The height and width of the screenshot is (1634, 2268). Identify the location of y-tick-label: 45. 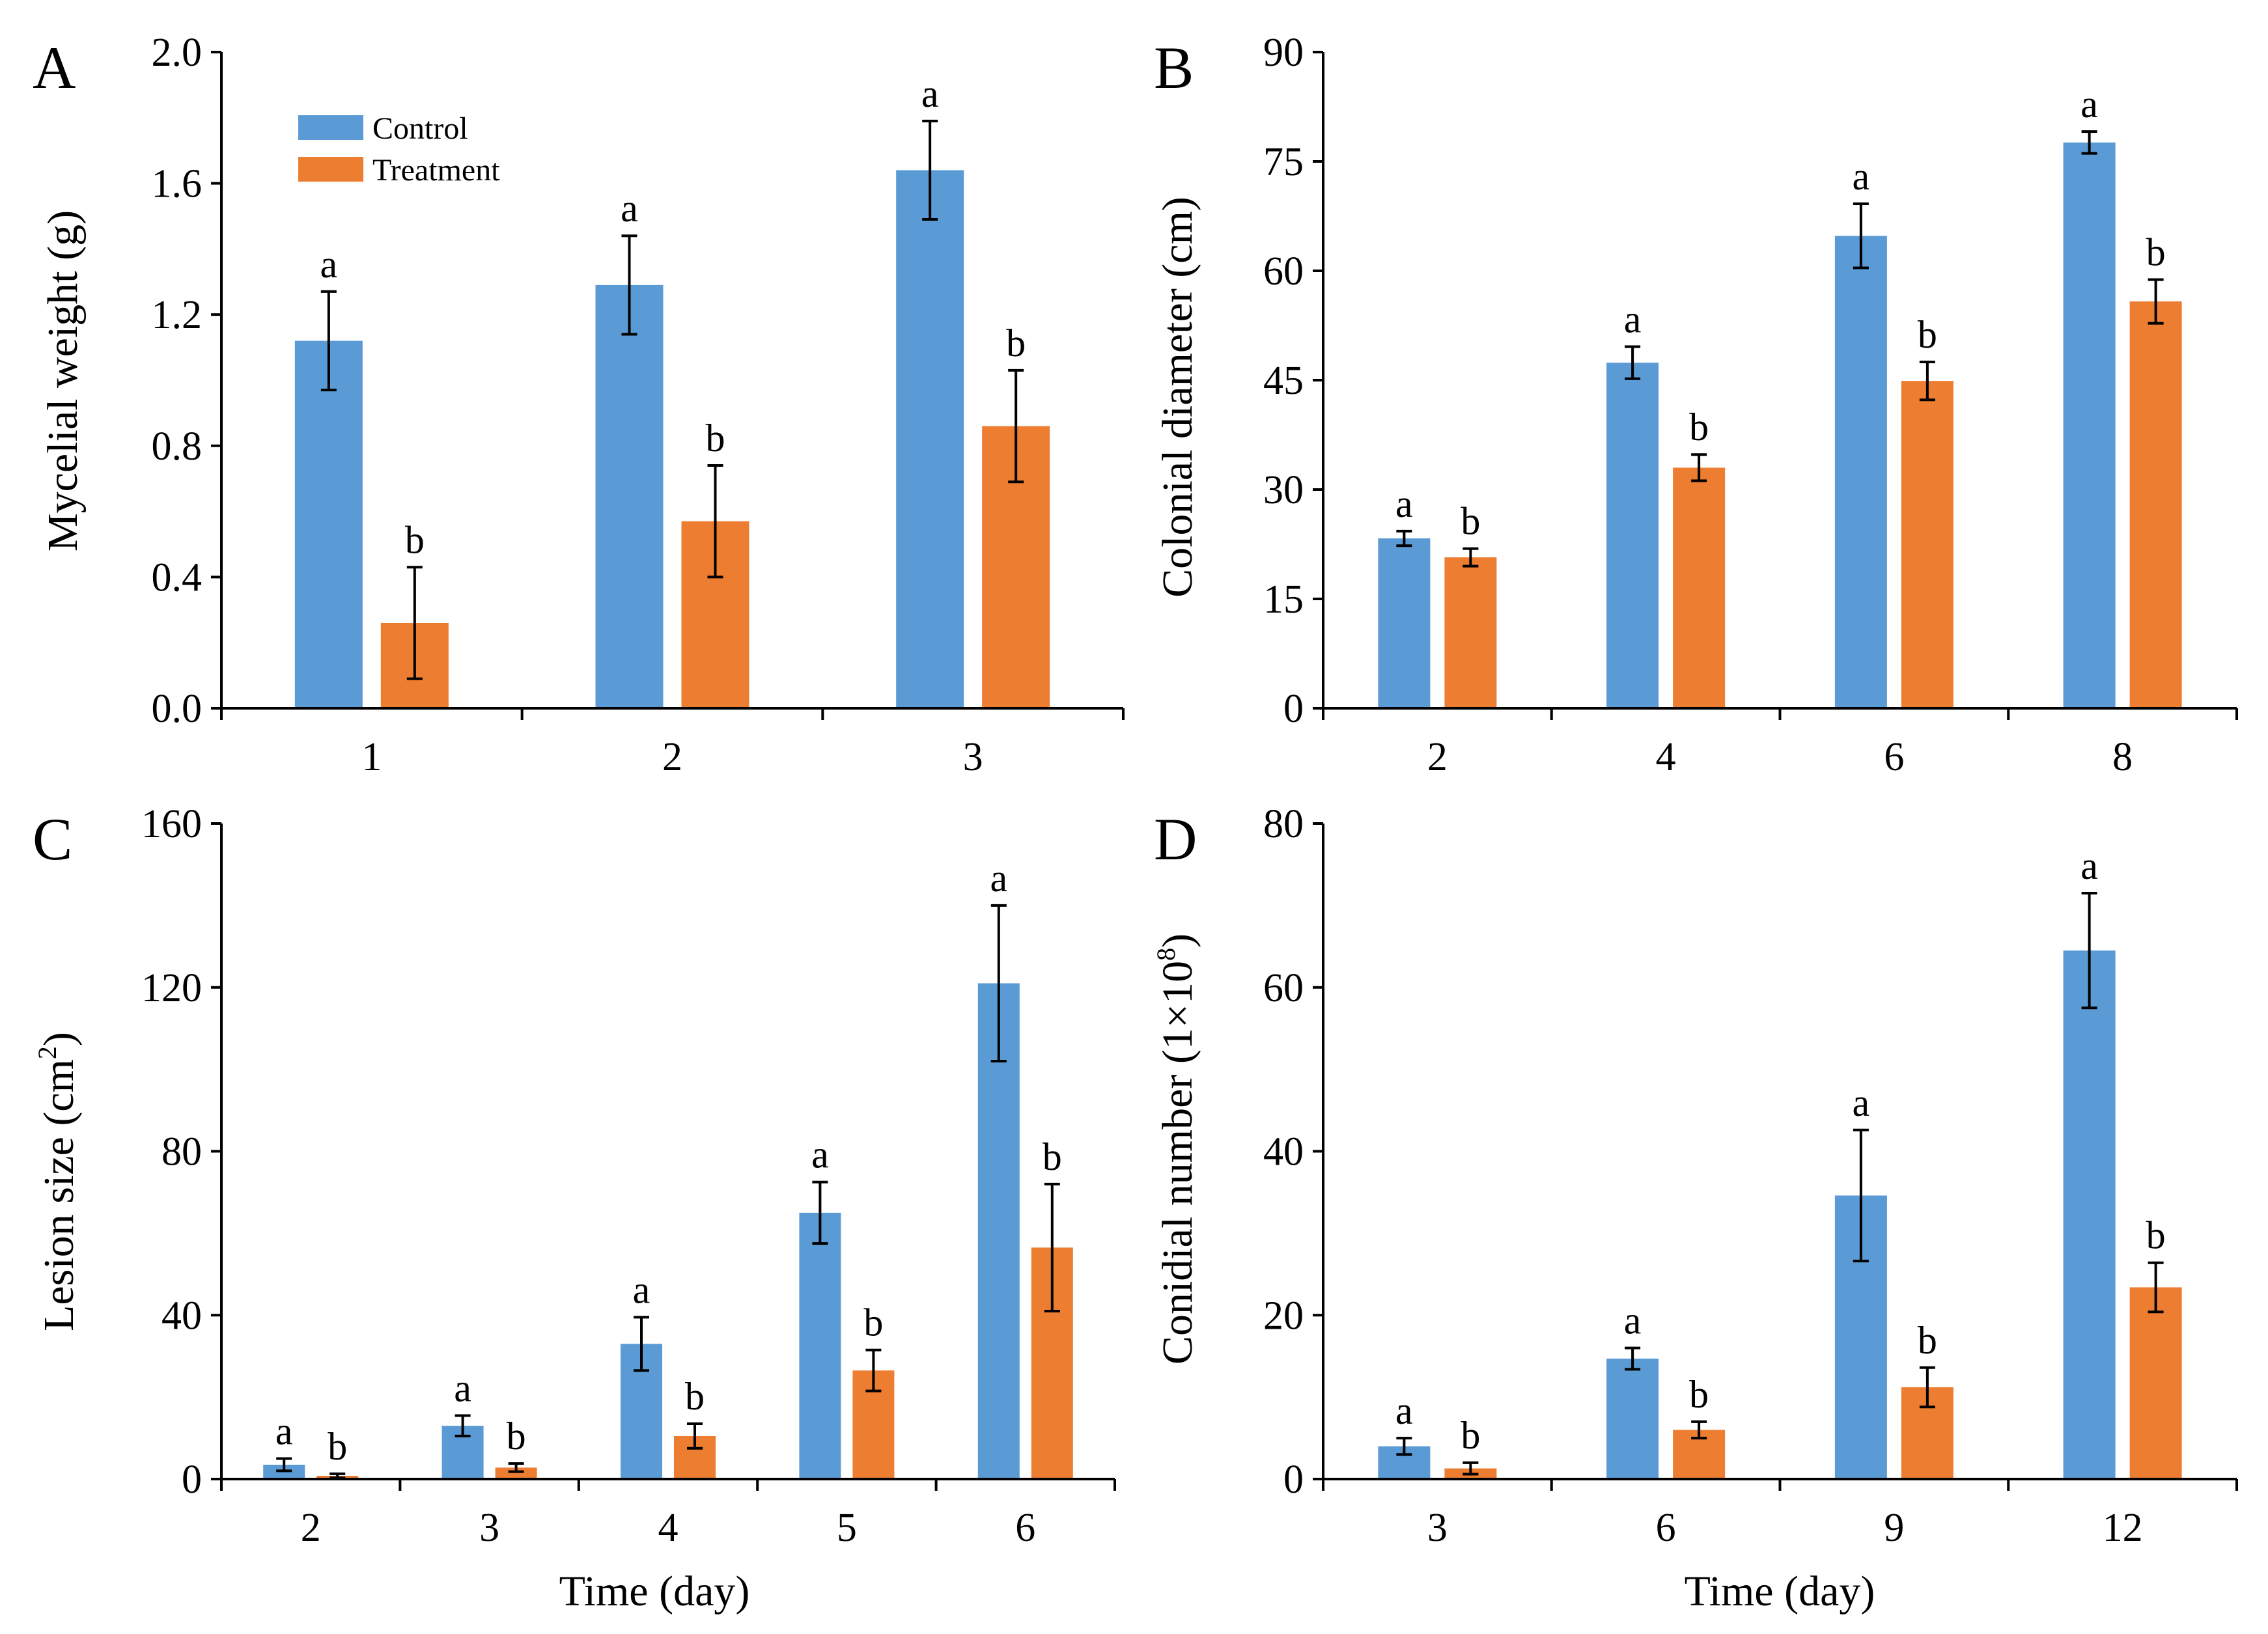
(1284, 381).